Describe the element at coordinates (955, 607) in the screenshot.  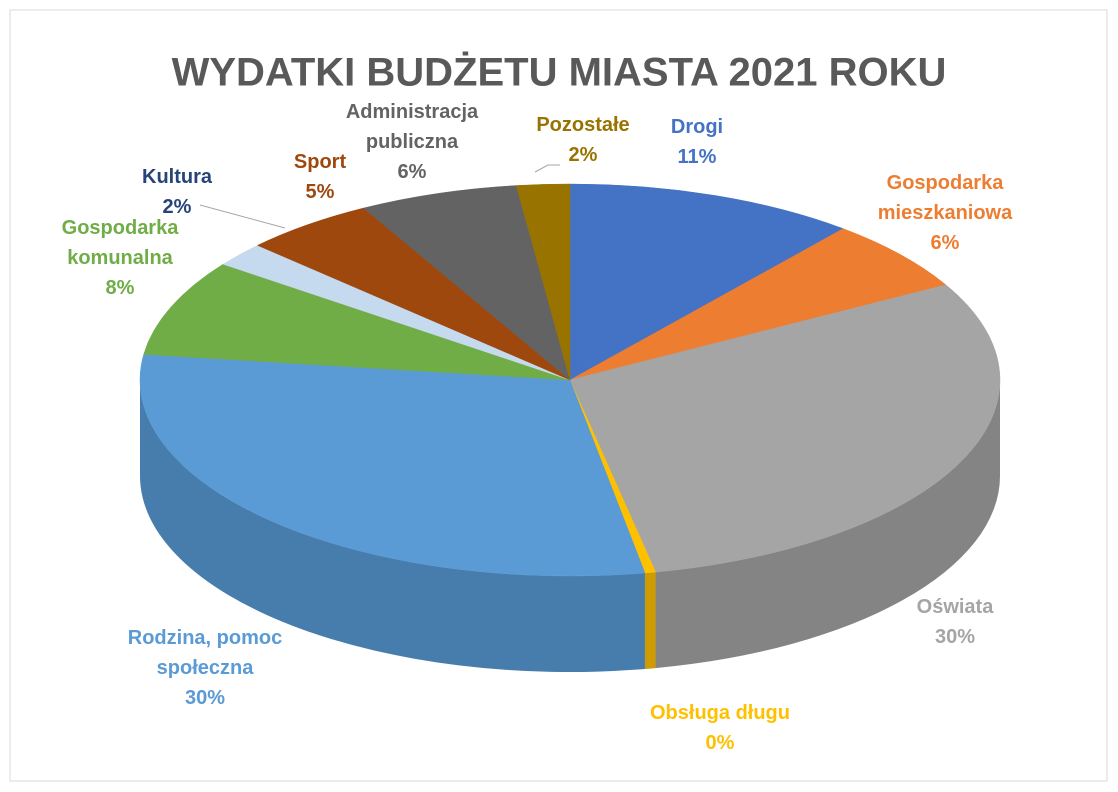
I see `category-label: Oświata` at that location.